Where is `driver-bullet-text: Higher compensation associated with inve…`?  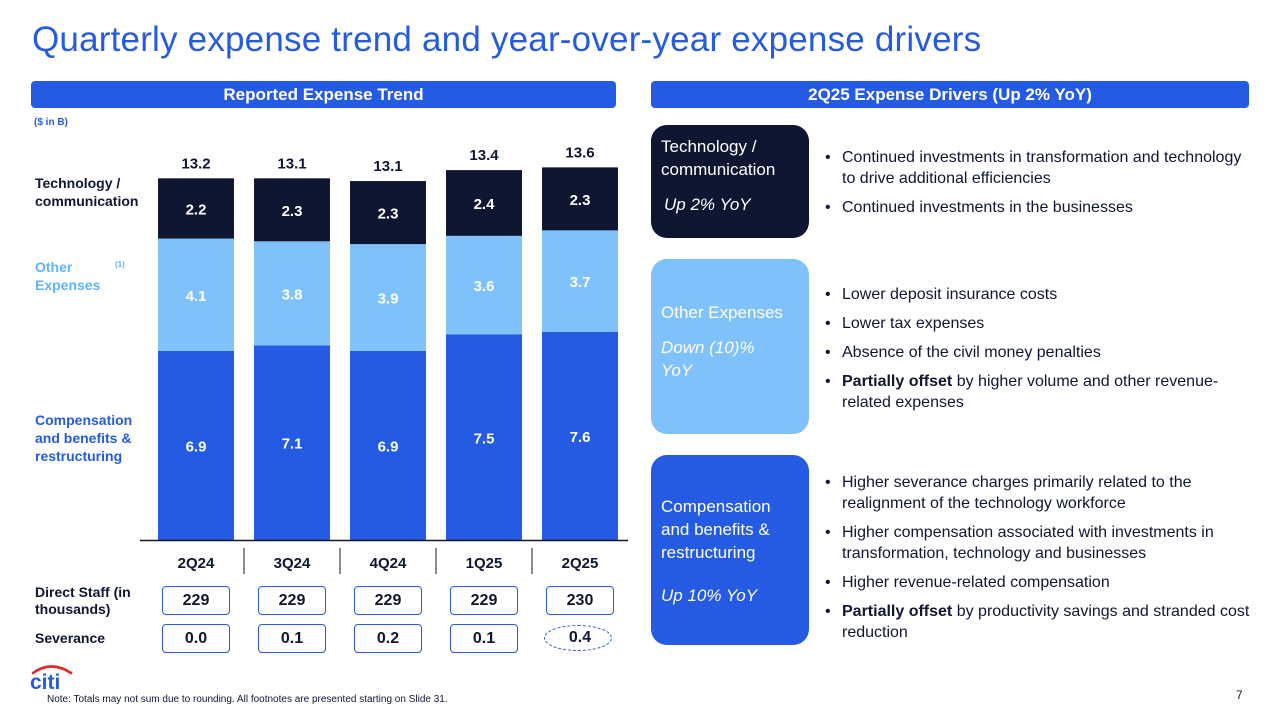 driver-bullet-text: Higher compensation associated with inve… is located at coordinates (1028, 543).